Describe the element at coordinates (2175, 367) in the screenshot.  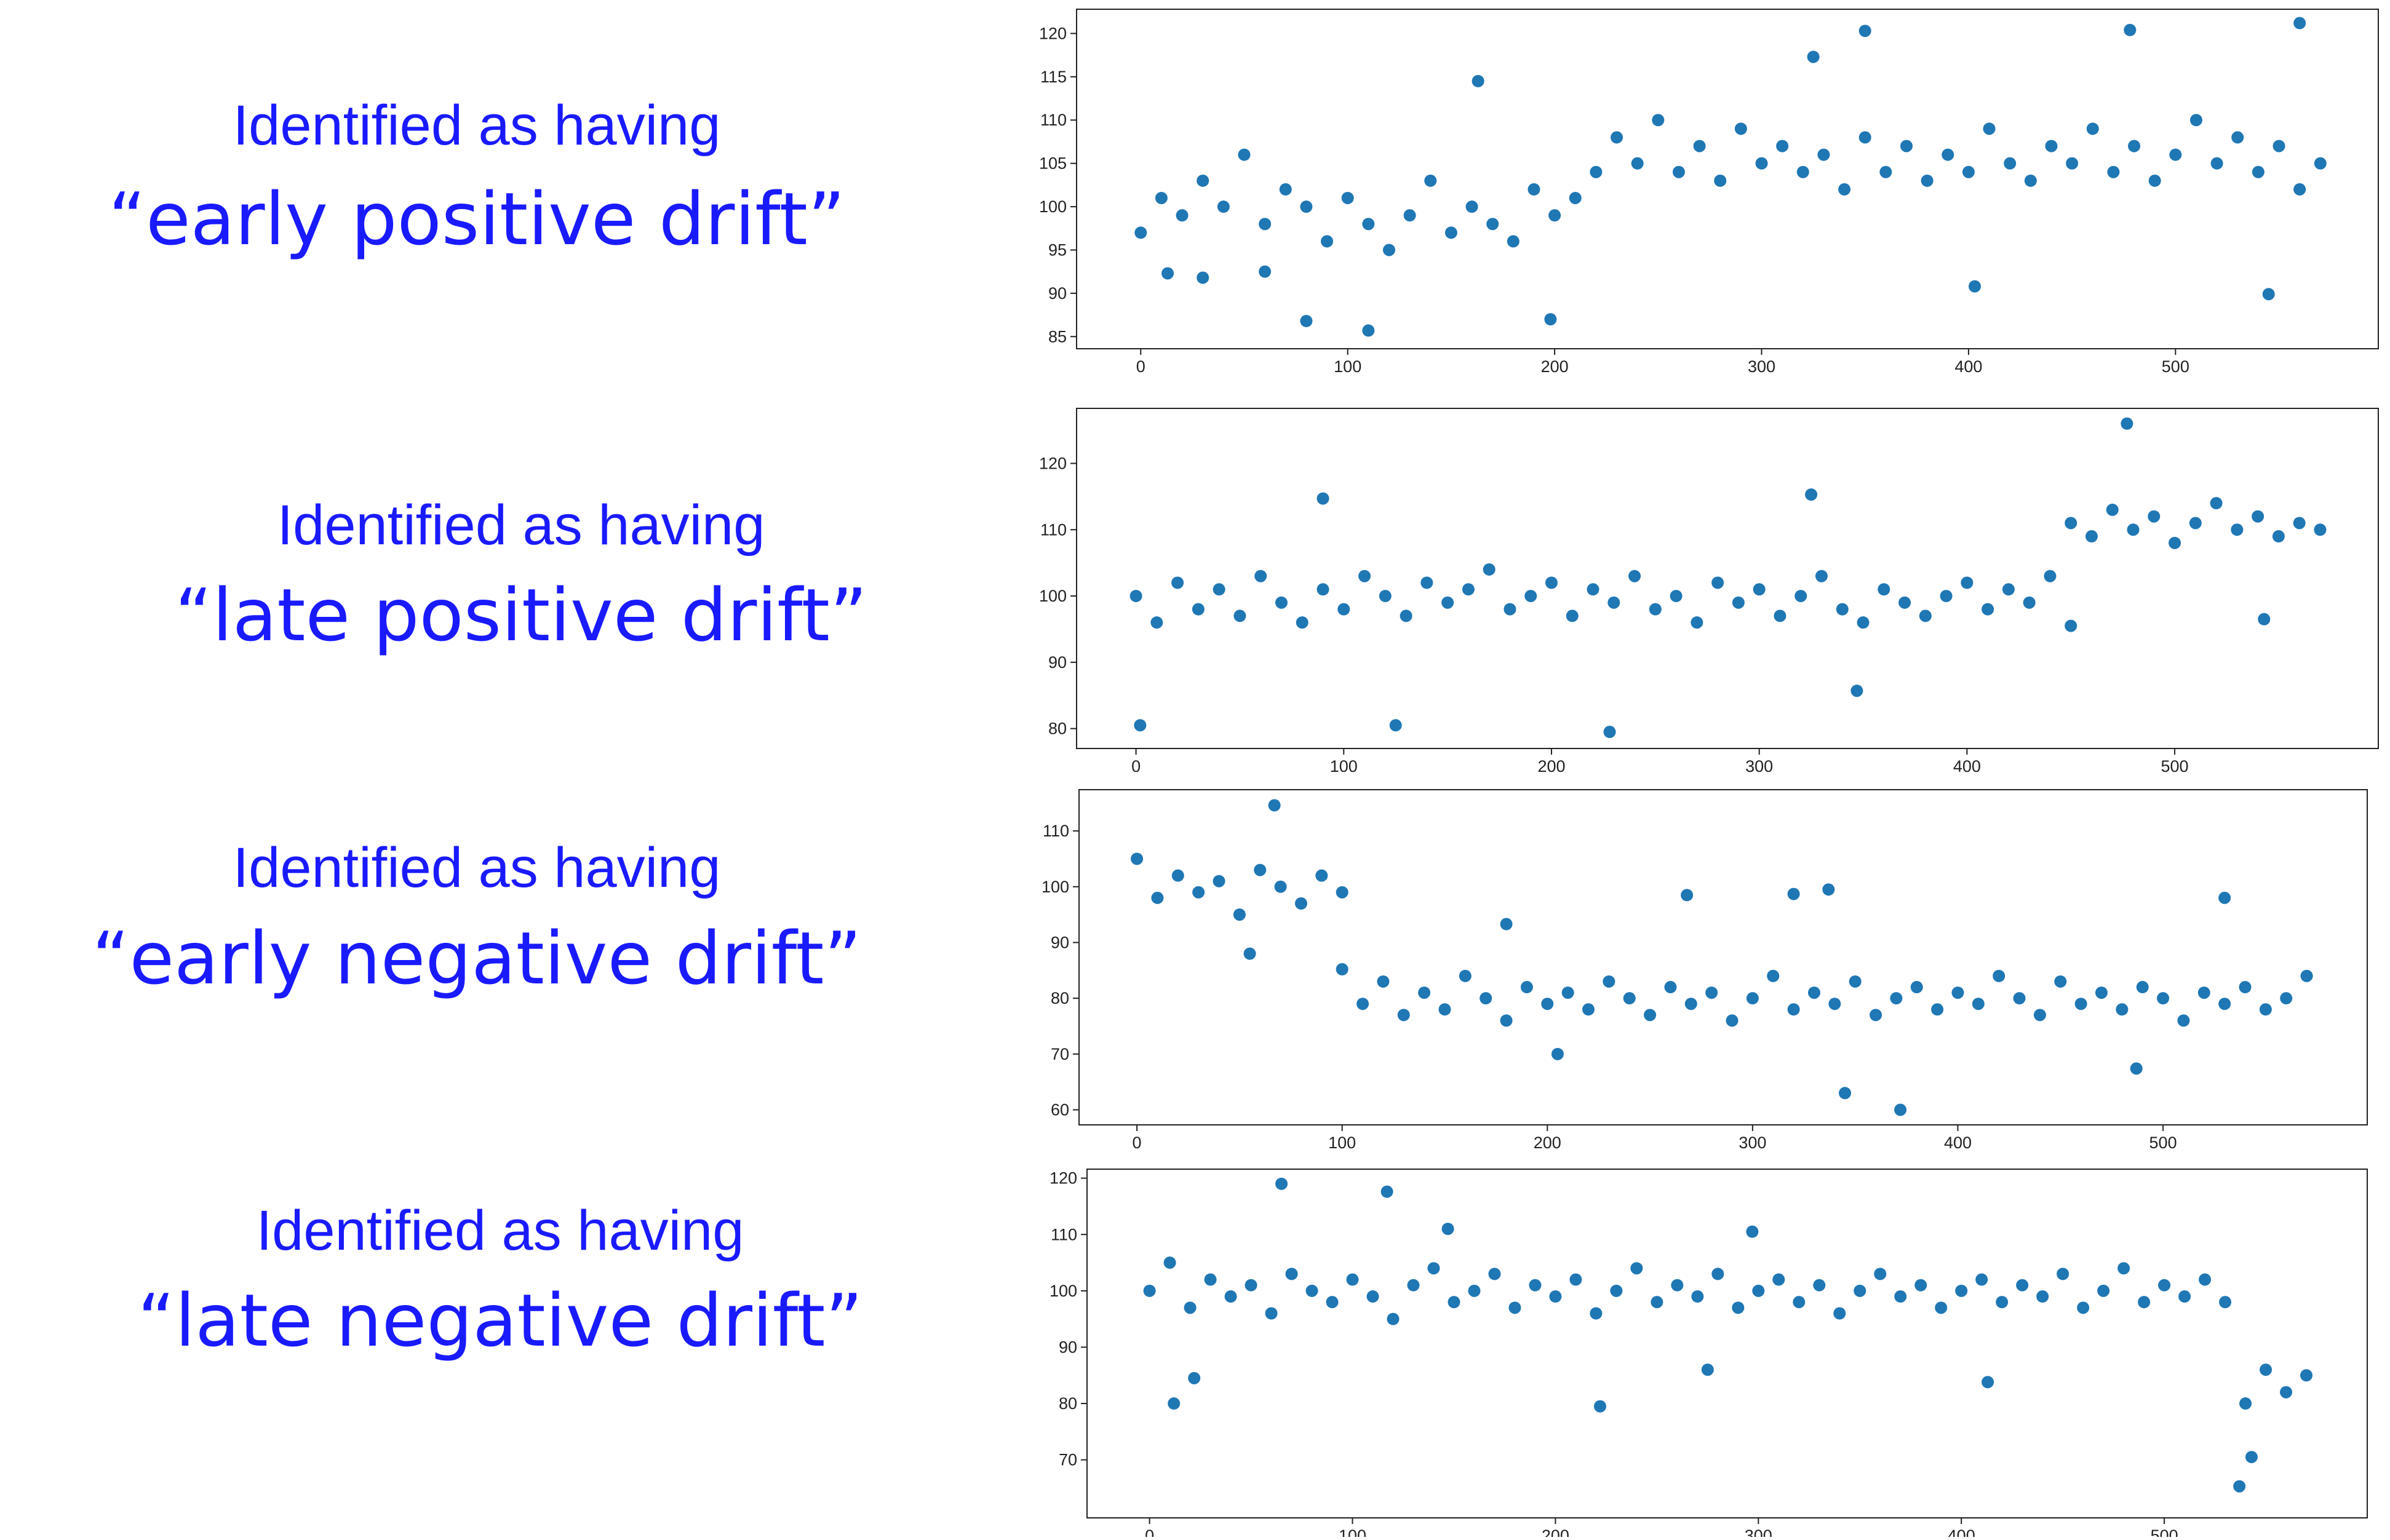
I see `x-tick-label: 500` at that location.